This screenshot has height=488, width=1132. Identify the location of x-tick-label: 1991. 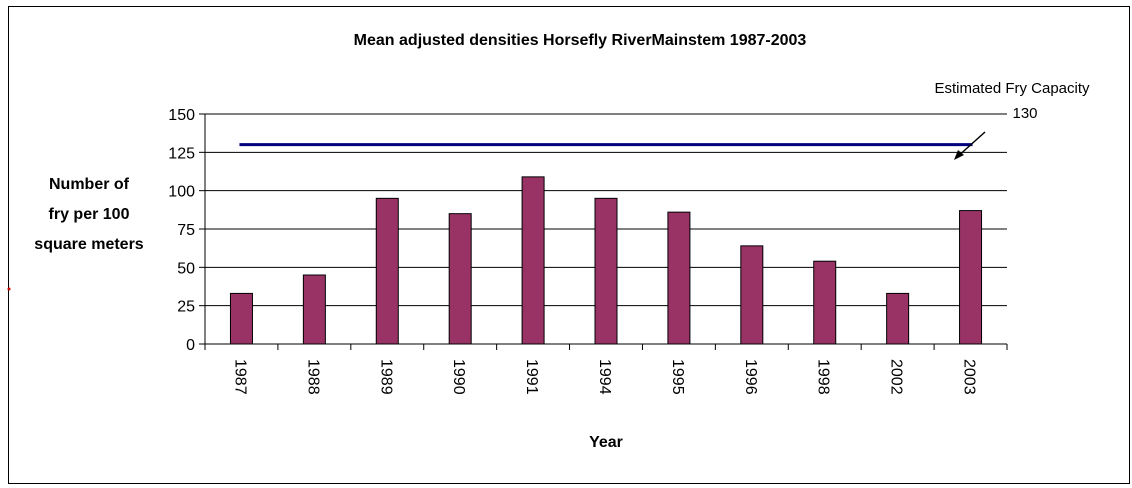
(531, 377).